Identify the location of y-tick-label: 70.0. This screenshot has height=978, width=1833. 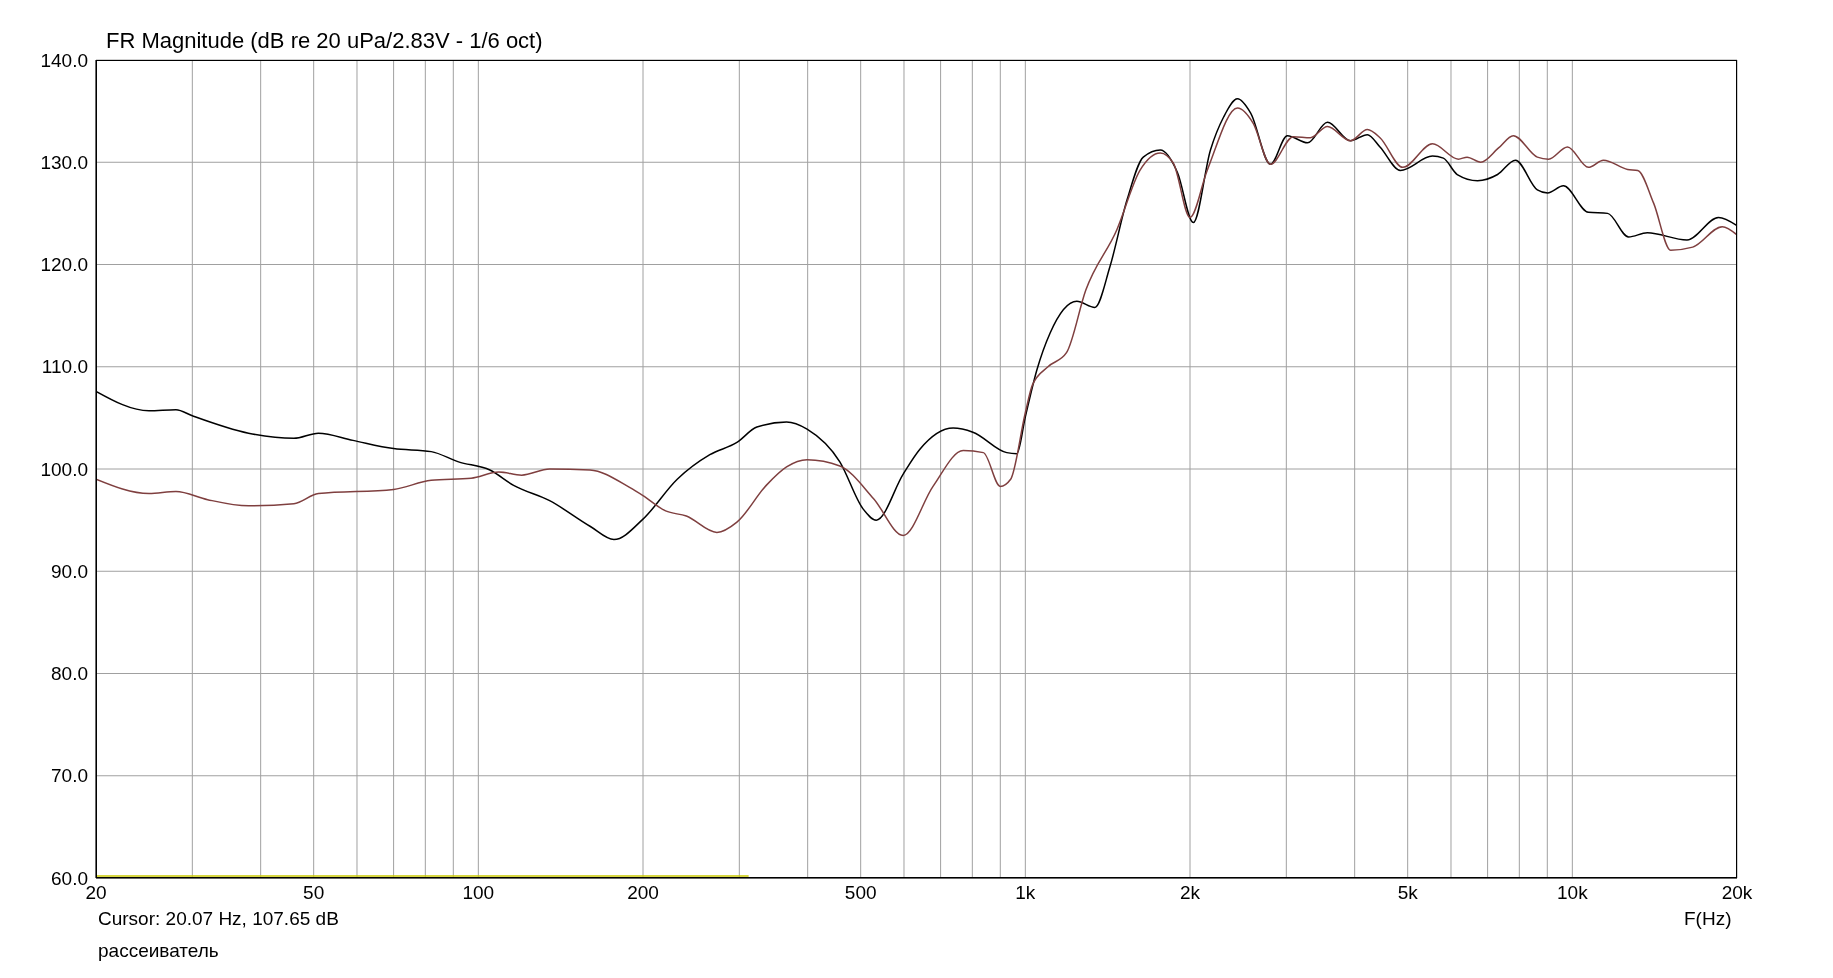
(69, 776).